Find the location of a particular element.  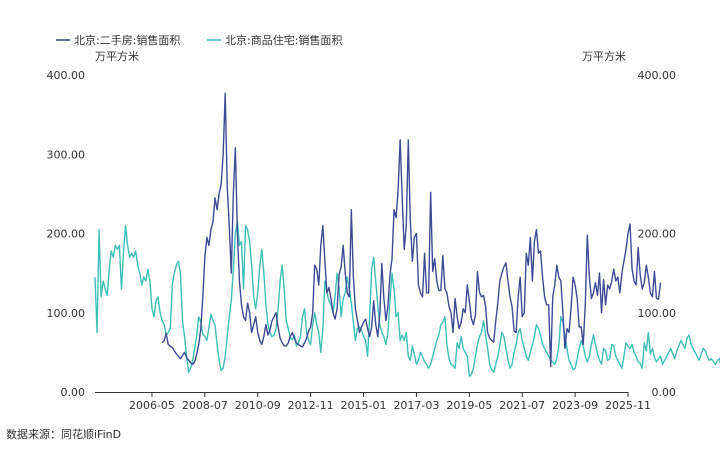

x-tick-label: 2025-11 is located at coordinates (628, 405).